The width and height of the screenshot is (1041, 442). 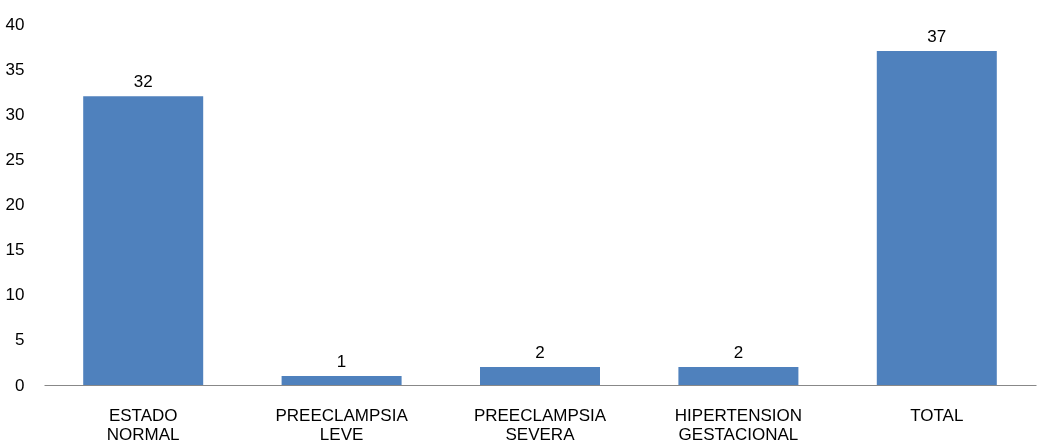 What do you see at coordinates (341, 361) in the screenshot?
I see `data-label: 1` at bounding box center [341, 361].